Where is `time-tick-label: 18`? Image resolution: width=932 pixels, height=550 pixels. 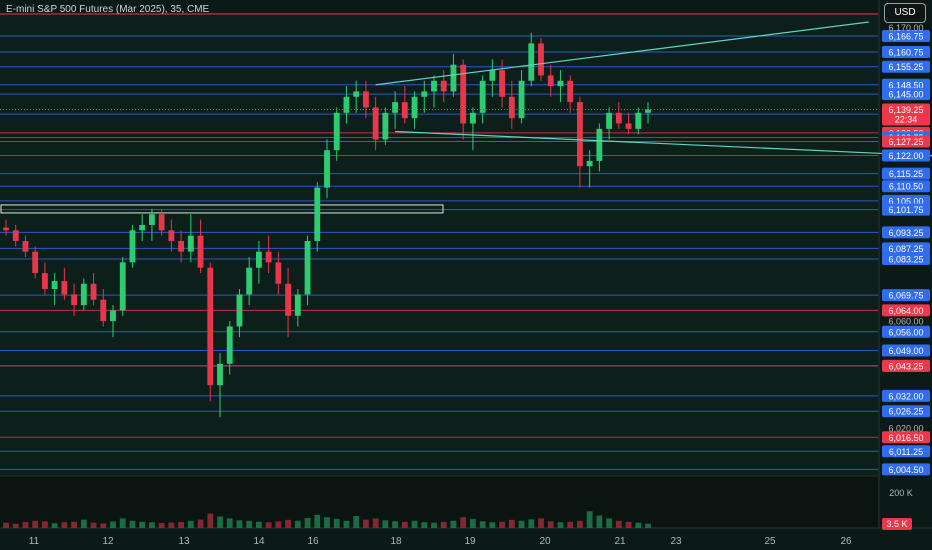
time-tick-label: 18 is located at coordinates (396, 541).